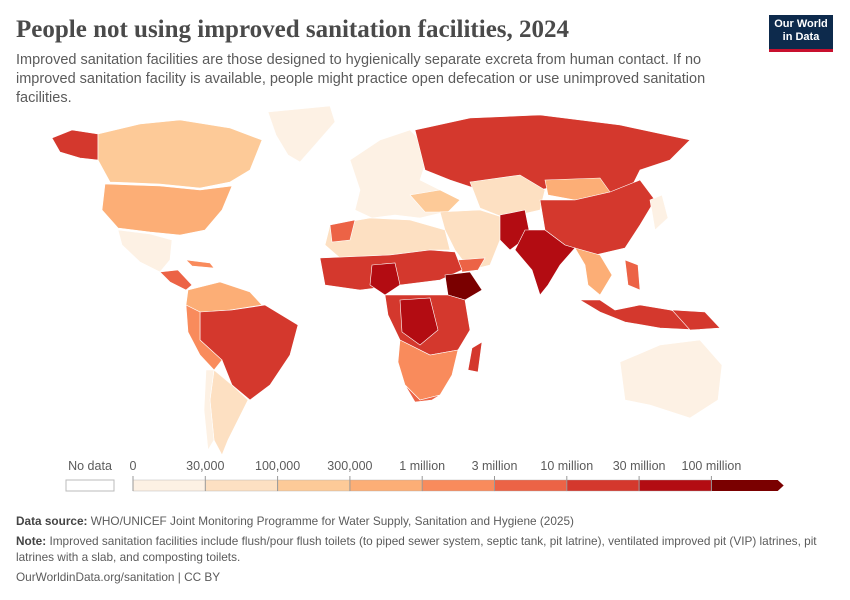 Image resolution: width=850 pixels, height=600 pixels. I want to click on legend-tick-label: 100 million, so click(712, 466).